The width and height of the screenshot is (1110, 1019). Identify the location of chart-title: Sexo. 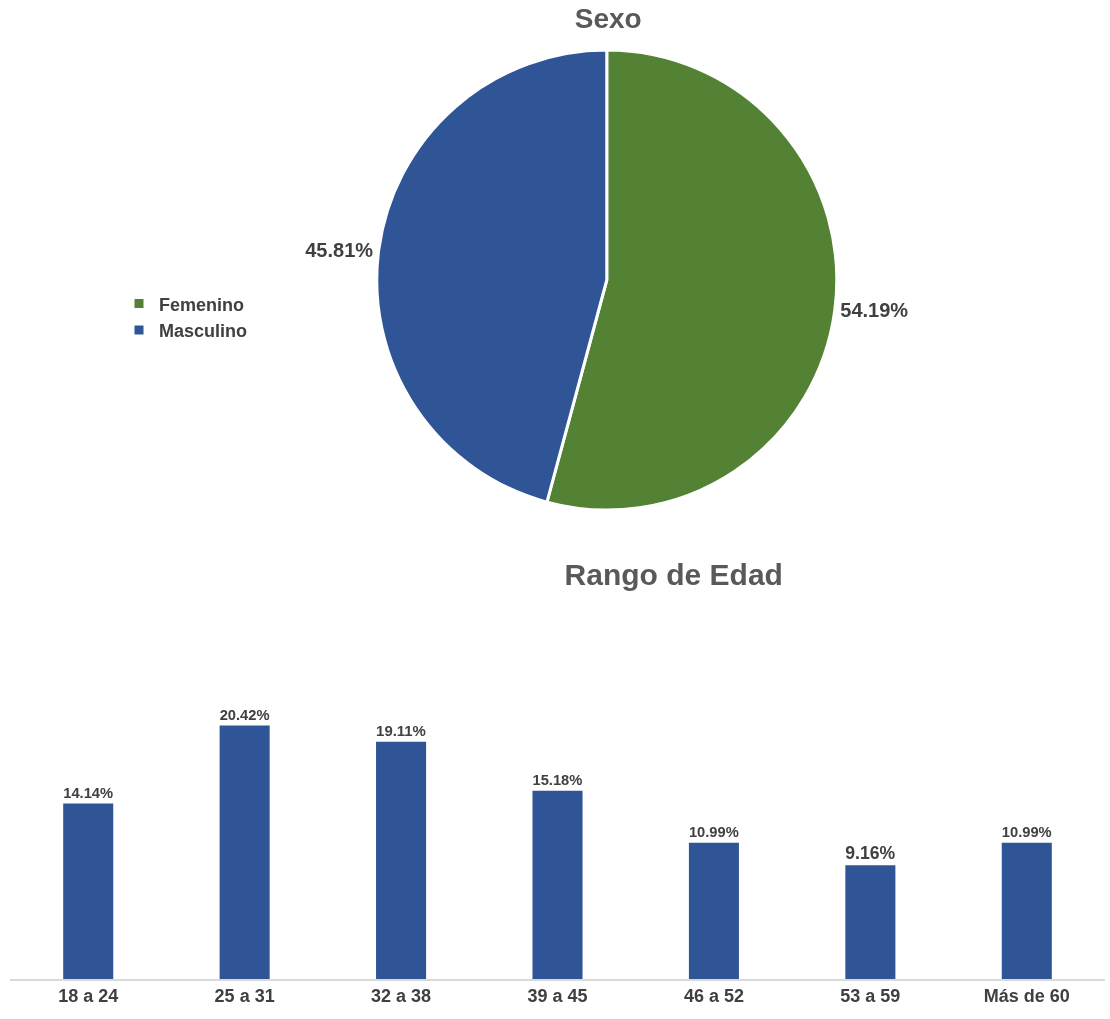
(608, 18).